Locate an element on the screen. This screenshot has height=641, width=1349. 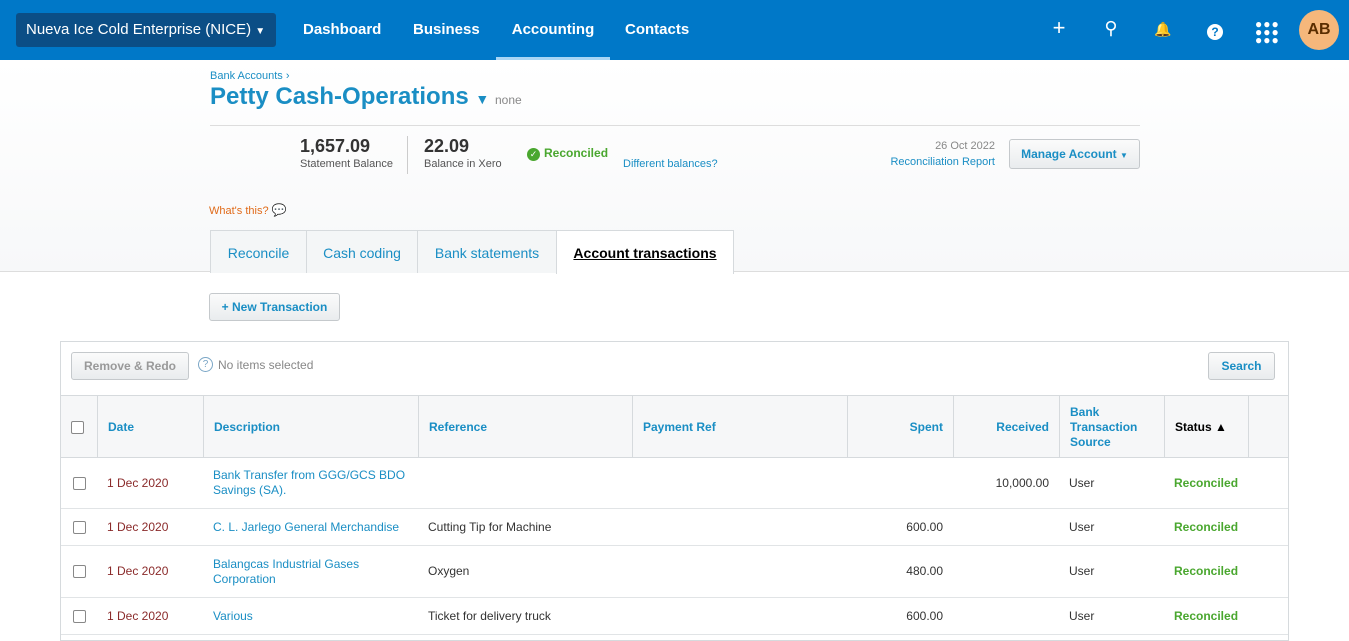
tab-cash-coding: Cash coding is located at coordinates (362, 251).